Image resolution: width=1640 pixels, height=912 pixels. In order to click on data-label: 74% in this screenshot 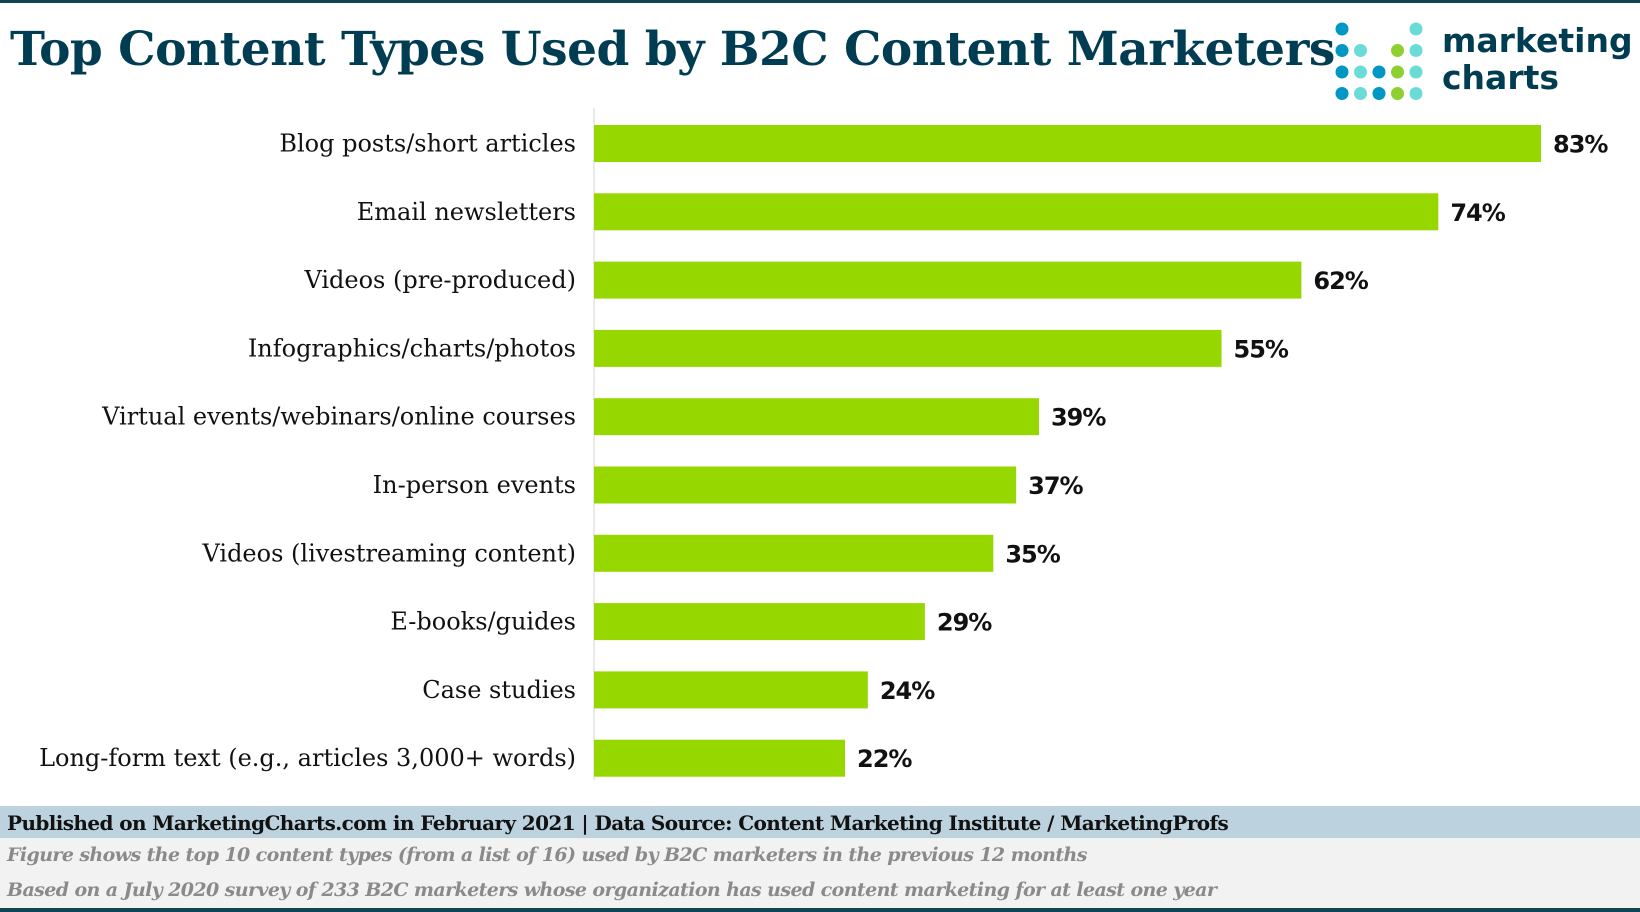, I will do `click(1477, 213)`.